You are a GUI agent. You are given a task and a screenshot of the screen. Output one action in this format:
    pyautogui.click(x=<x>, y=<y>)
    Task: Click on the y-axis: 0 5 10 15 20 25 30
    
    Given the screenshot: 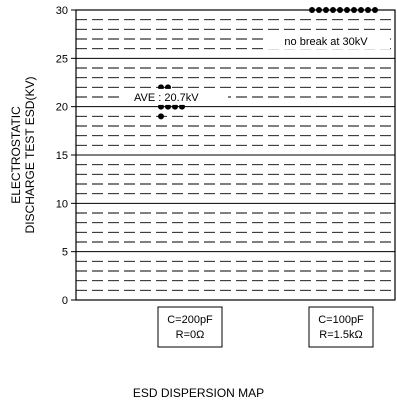 What is the action you would take?
    pyautogui.click(x=66, y=156)
    